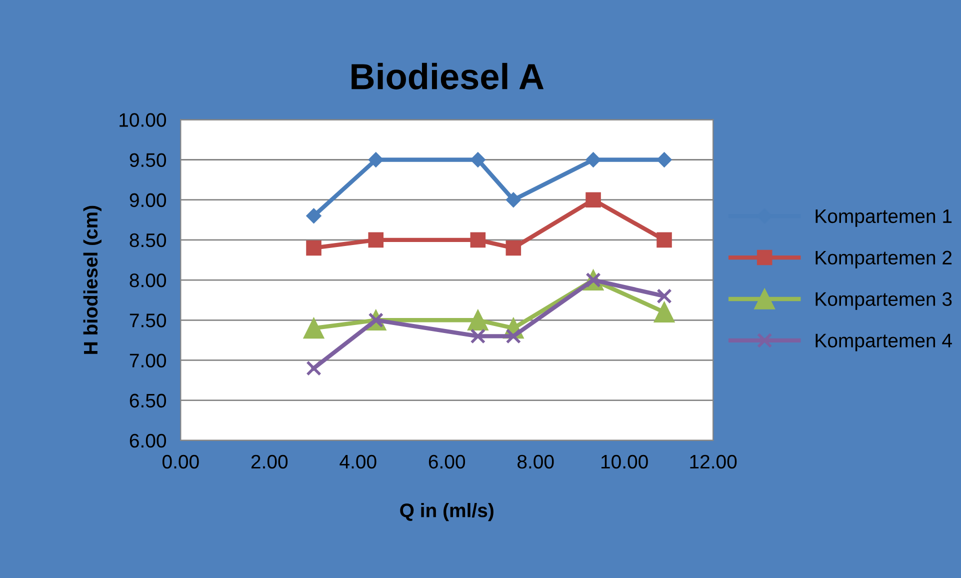 This screenshot has width=961, height=578. I want to click on y-tick-label: 9.50, so click(148, 160).